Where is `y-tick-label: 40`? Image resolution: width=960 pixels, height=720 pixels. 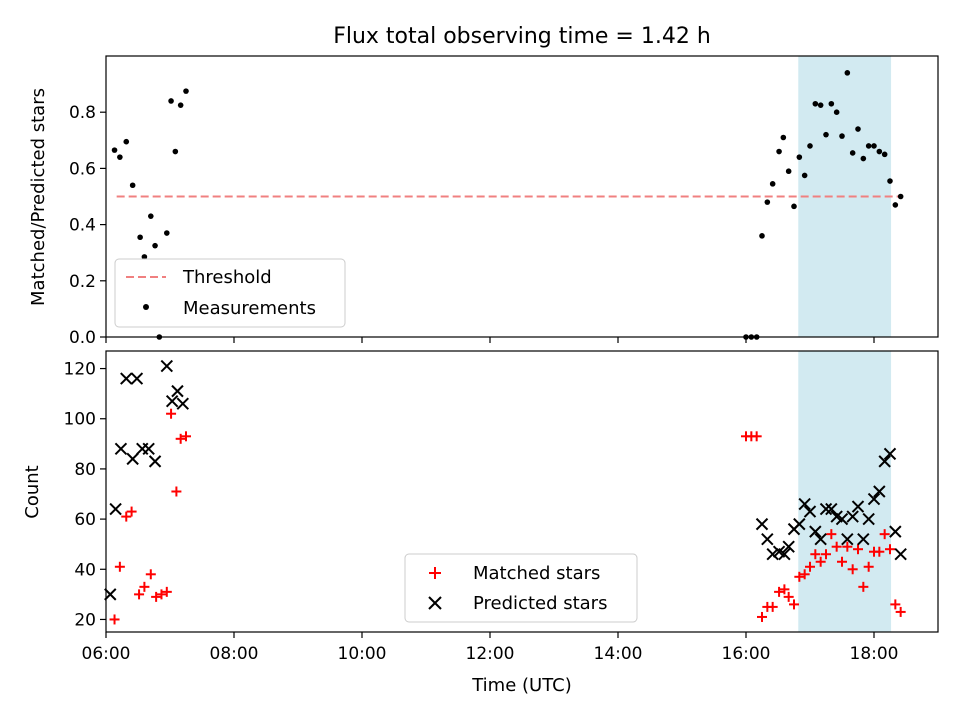
y-tick-label: 40 is located at coordinates (85, 570).